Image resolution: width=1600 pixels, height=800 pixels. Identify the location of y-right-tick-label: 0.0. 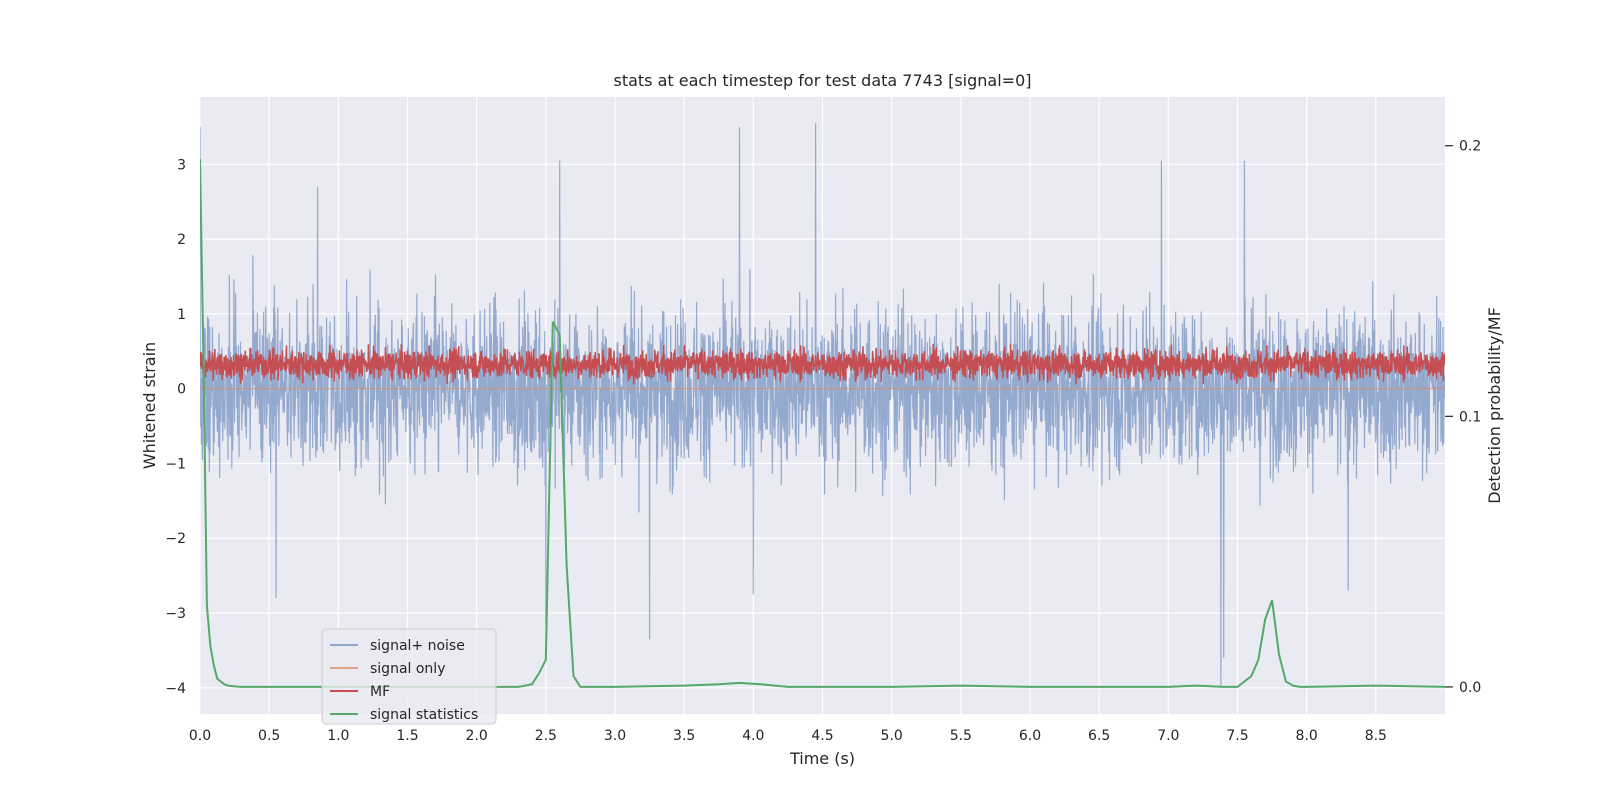
(1470, 688).